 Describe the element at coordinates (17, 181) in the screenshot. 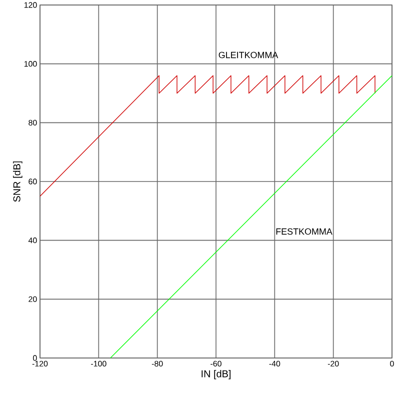

I see `y-axis-title: SNR [dB]` at that location.